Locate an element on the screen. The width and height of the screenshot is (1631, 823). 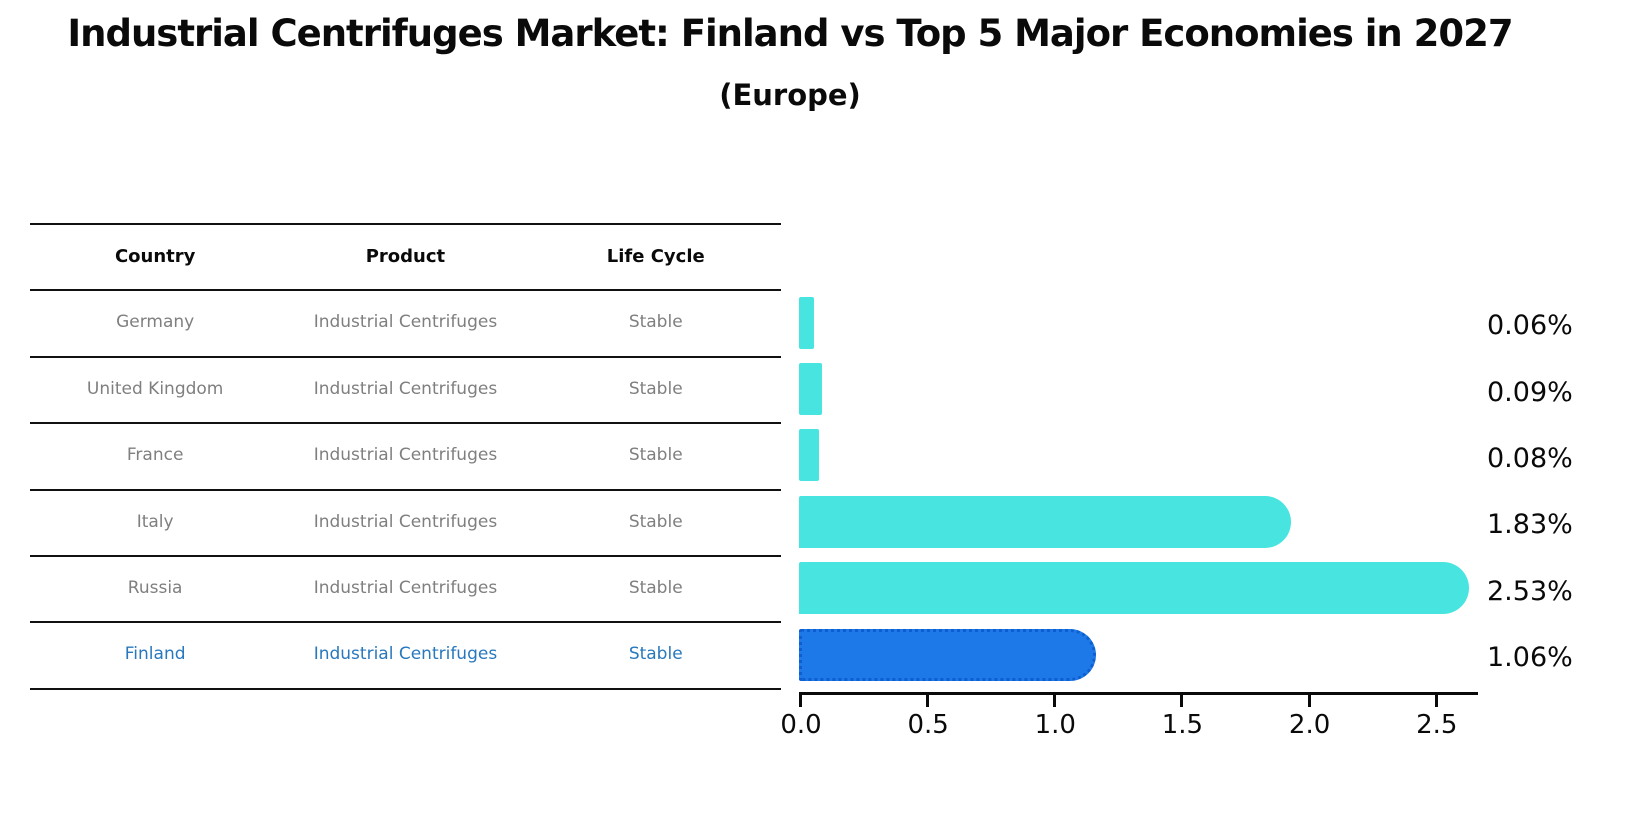
table-cell: Germany is located at coordinates (155, 322).